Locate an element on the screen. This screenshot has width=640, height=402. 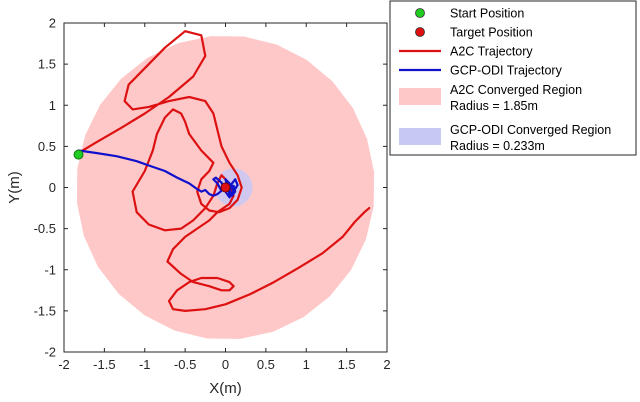
x-tick-label: 1 is located at coordinates (306, 364).